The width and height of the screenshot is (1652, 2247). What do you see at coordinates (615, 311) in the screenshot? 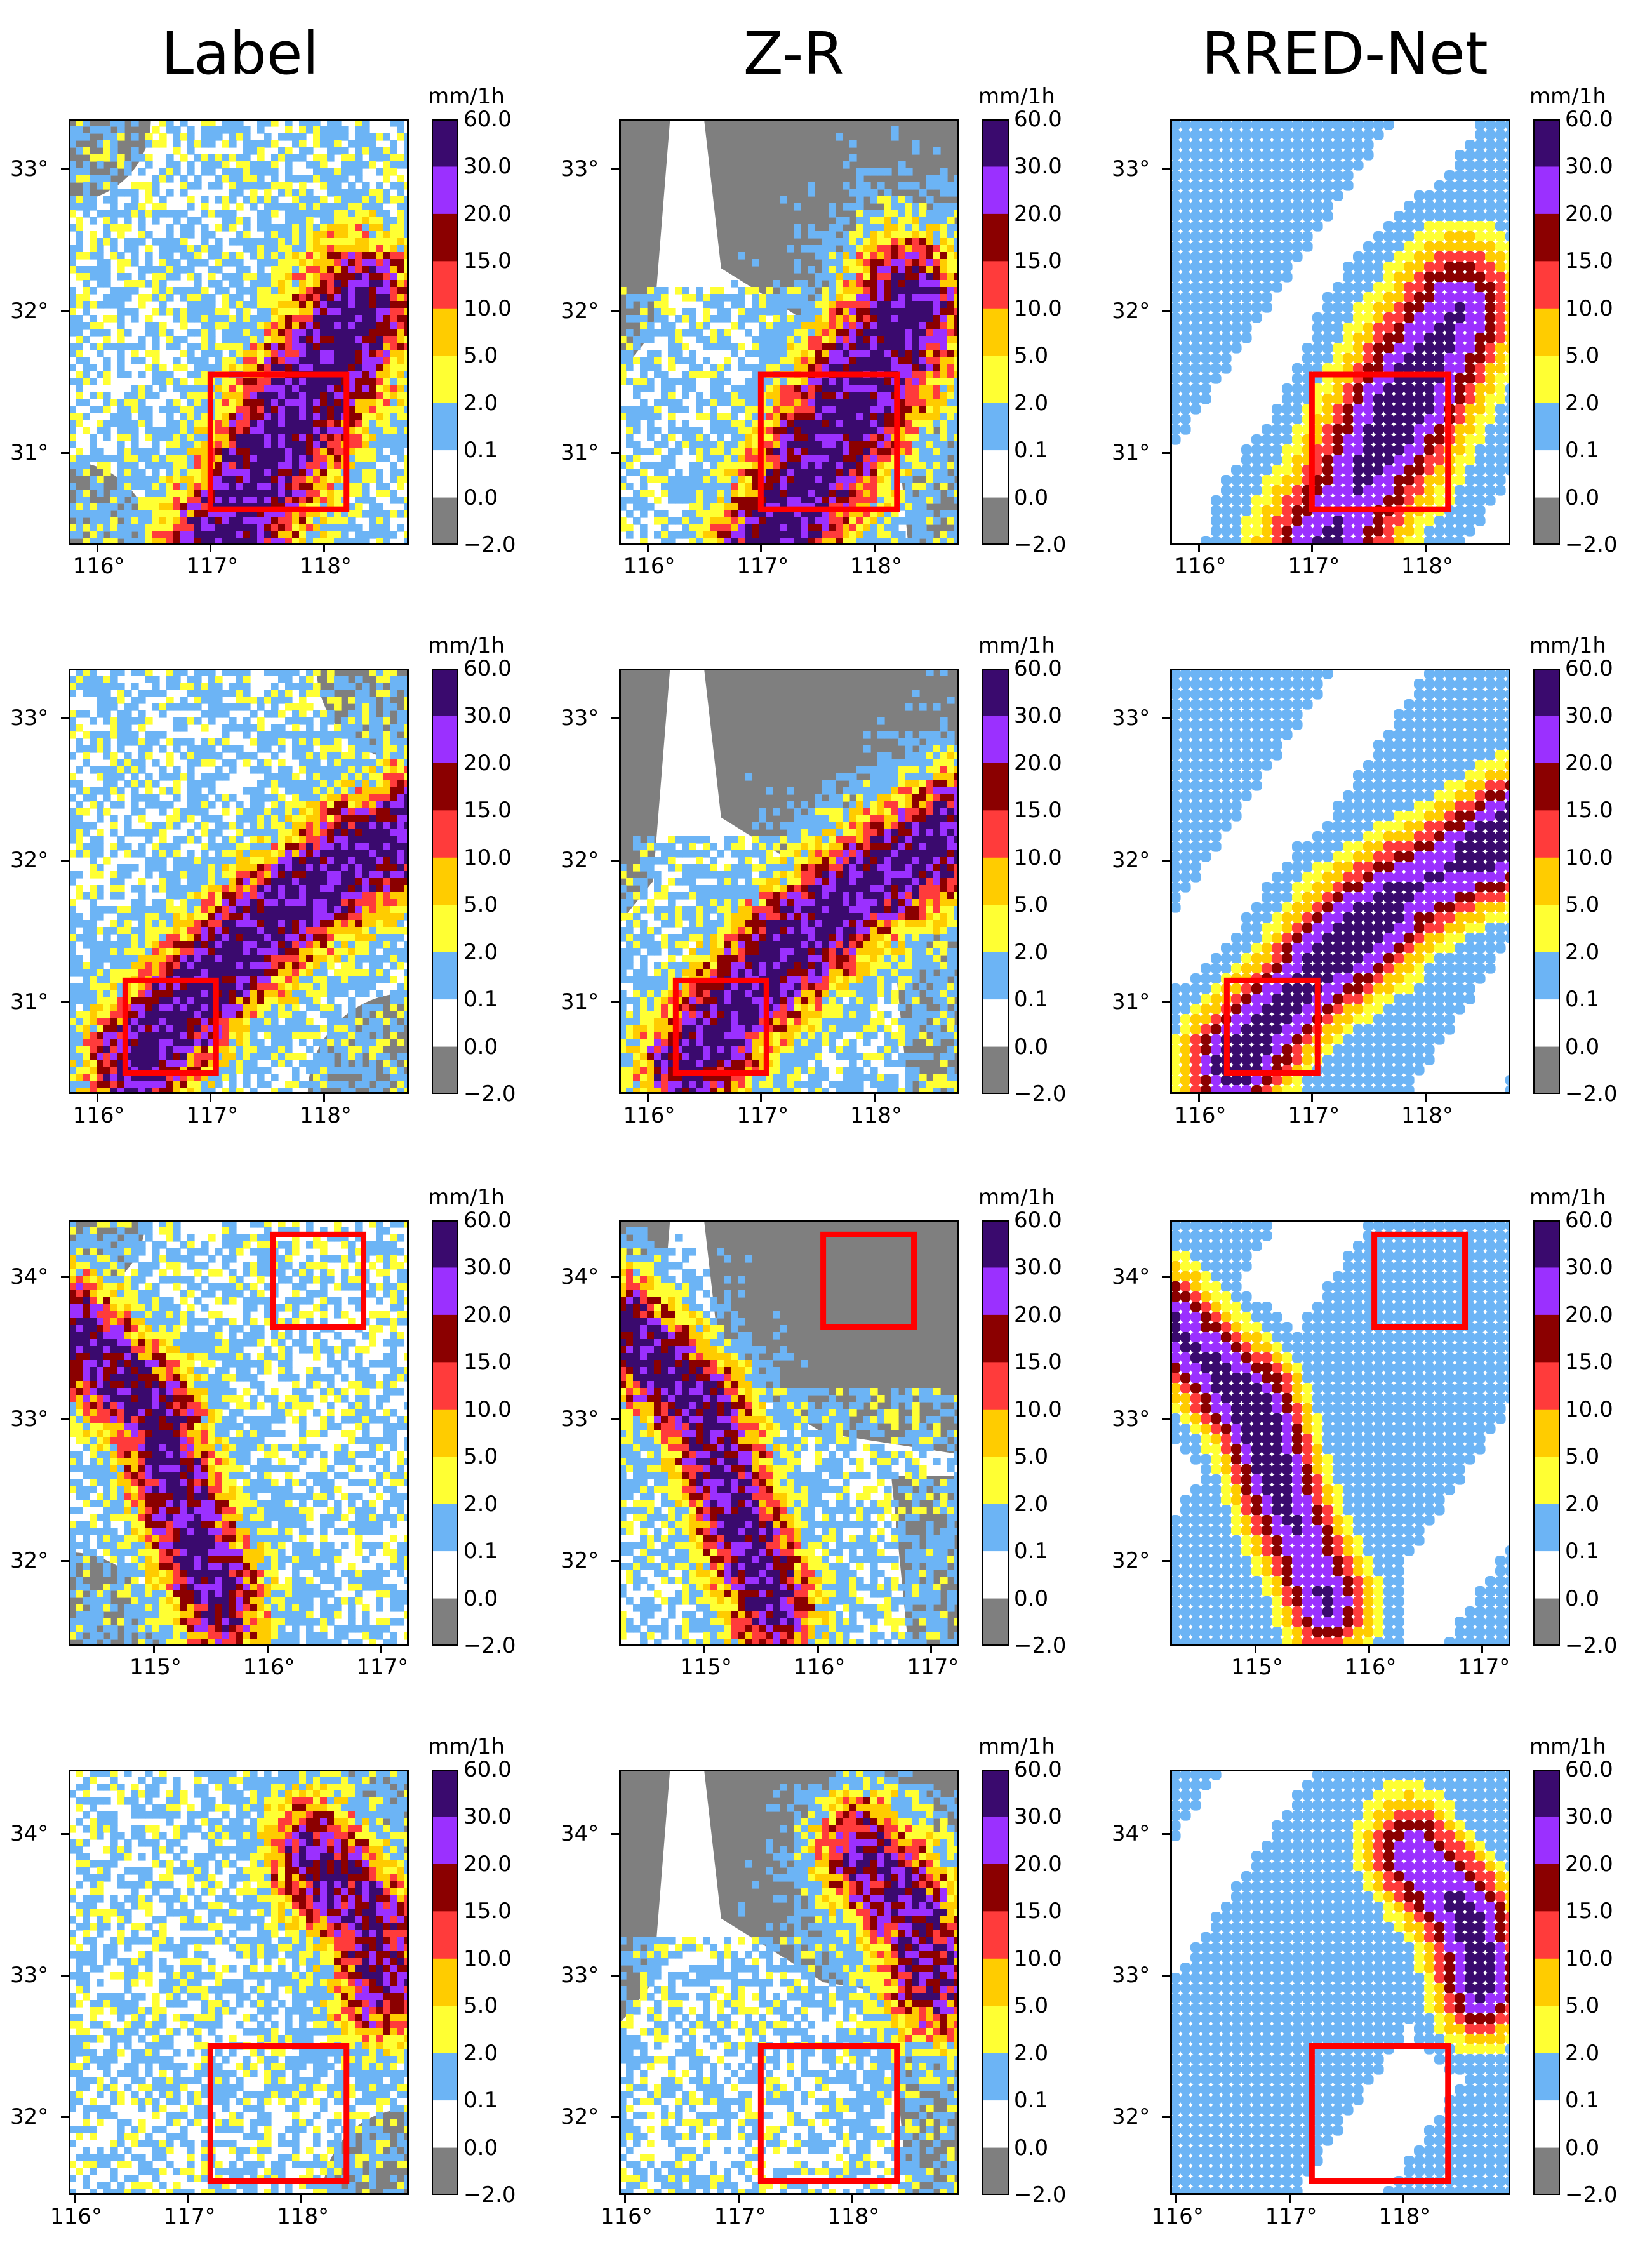
I see `y-tick-mark` at bounding box center [615, 311].